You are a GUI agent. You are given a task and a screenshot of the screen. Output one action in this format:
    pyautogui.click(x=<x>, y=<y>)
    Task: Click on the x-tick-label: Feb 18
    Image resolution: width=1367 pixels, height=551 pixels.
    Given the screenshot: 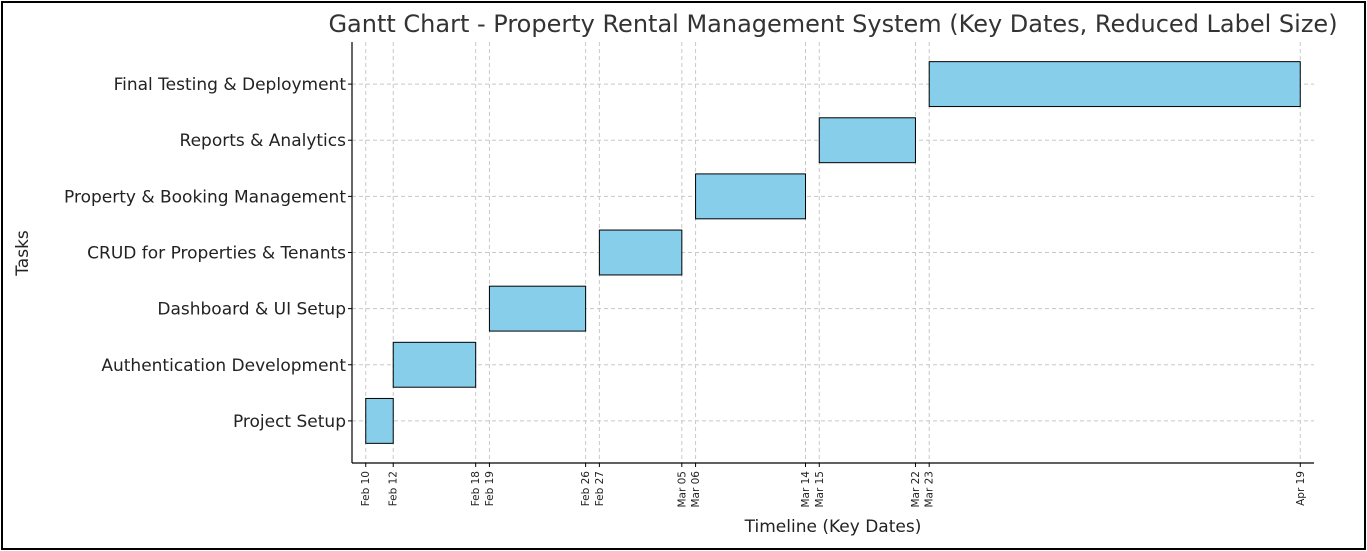 What is the action you would take?
    pyautogui.click(x=476, y=488)
    